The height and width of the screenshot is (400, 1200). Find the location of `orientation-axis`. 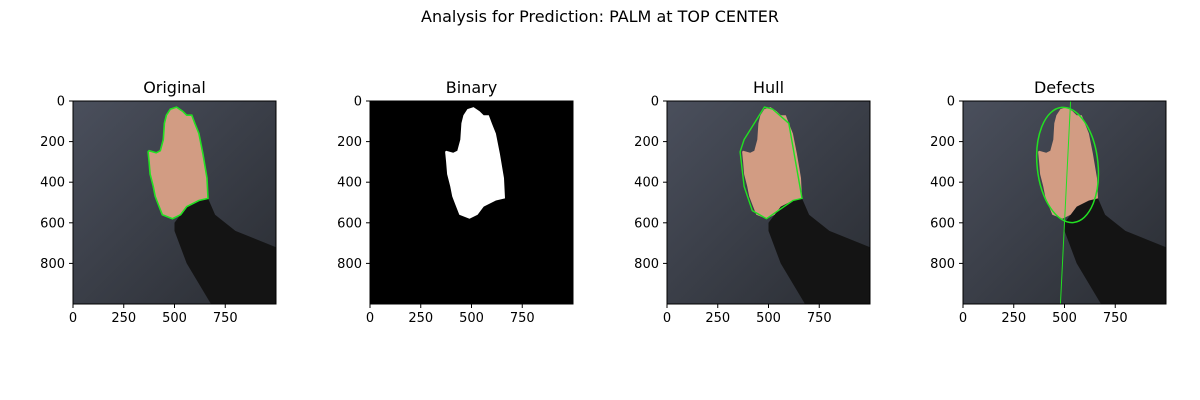

orientation-axis is located at coordinates (1065, 202).